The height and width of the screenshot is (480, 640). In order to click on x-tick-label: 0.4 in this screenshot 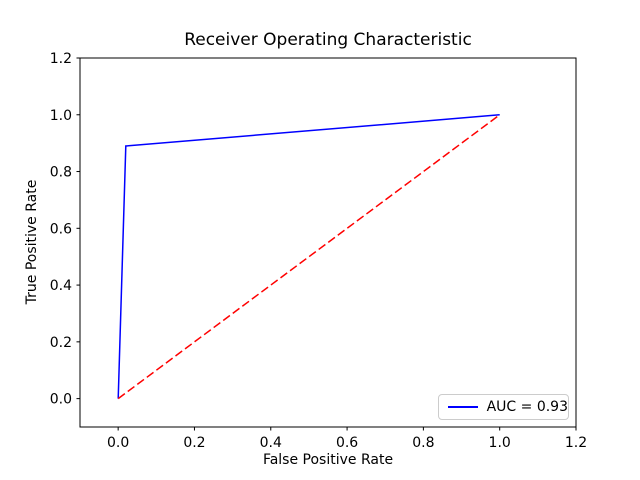, I will do `click(271, 443)`.